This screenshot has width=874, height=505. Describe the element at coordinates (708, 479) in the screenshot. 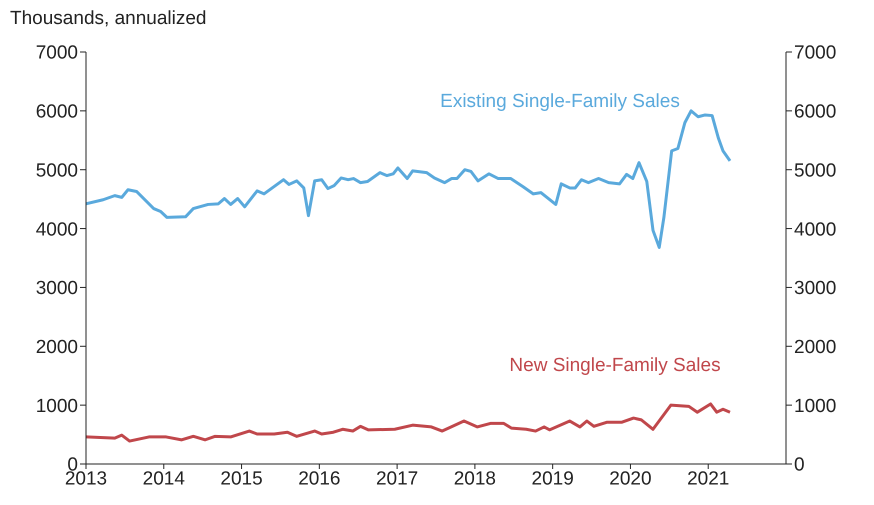

I see `x-tick-label: 2021` at that location.